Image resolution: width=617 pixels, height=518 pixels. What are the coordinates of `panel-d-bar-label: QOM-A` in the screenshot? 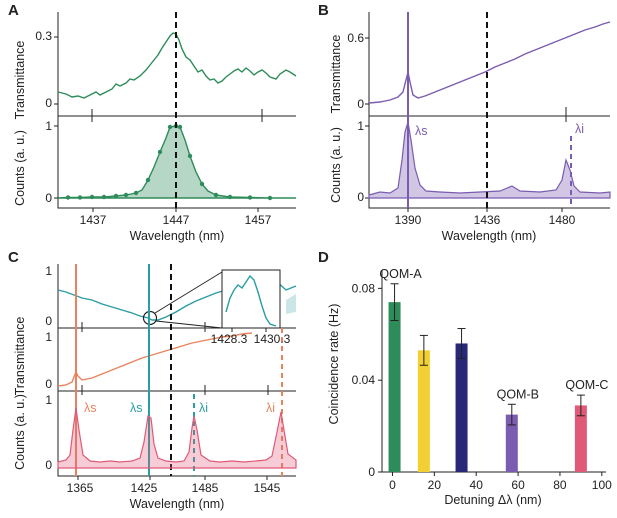 It's located at (400, 274).